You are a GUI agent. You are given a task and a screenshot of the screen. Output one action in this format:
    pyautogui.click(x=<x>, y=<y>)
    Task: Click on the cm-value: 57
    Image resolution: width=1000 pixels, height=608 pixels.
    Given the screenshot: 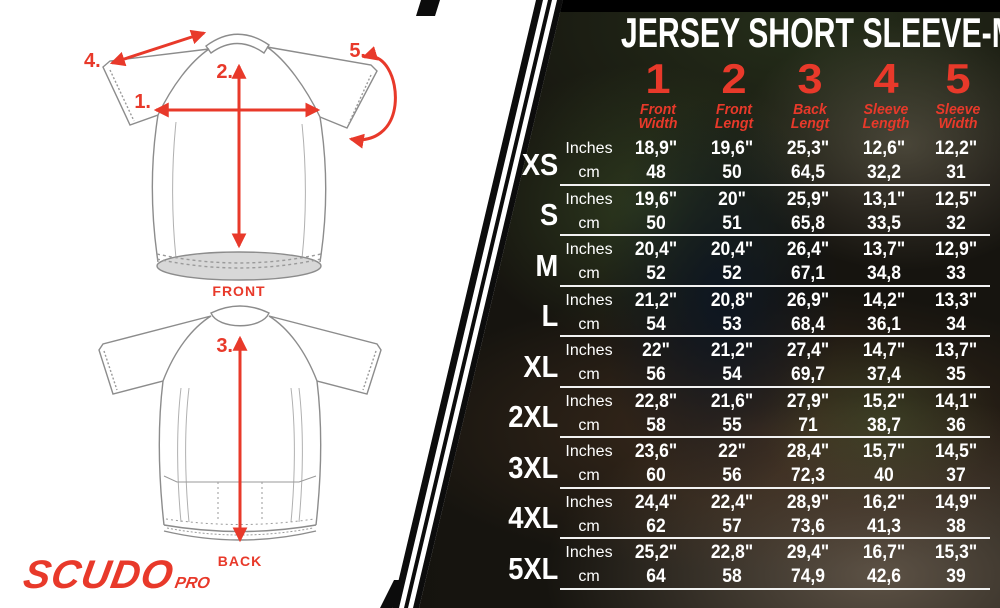 What is the action you would take?
    pyautogui.click(x=732, y=526)
    